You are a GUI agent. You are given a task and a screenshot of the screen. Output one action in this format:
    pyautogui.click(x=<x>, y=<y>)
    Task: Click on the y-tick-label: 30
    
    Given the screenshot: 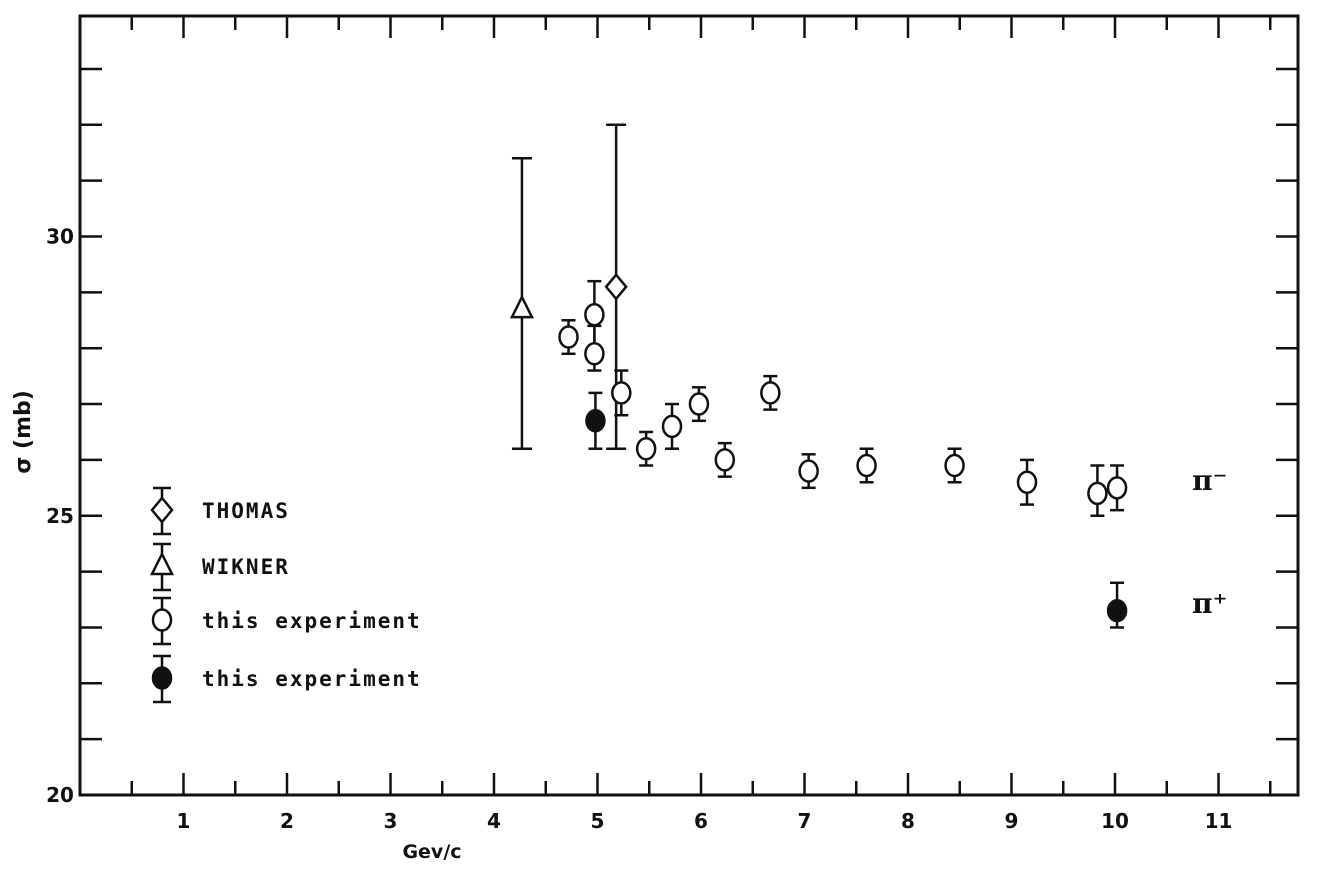 What is the action you would take?
    pyautogui.click(x=60, y=237)
    